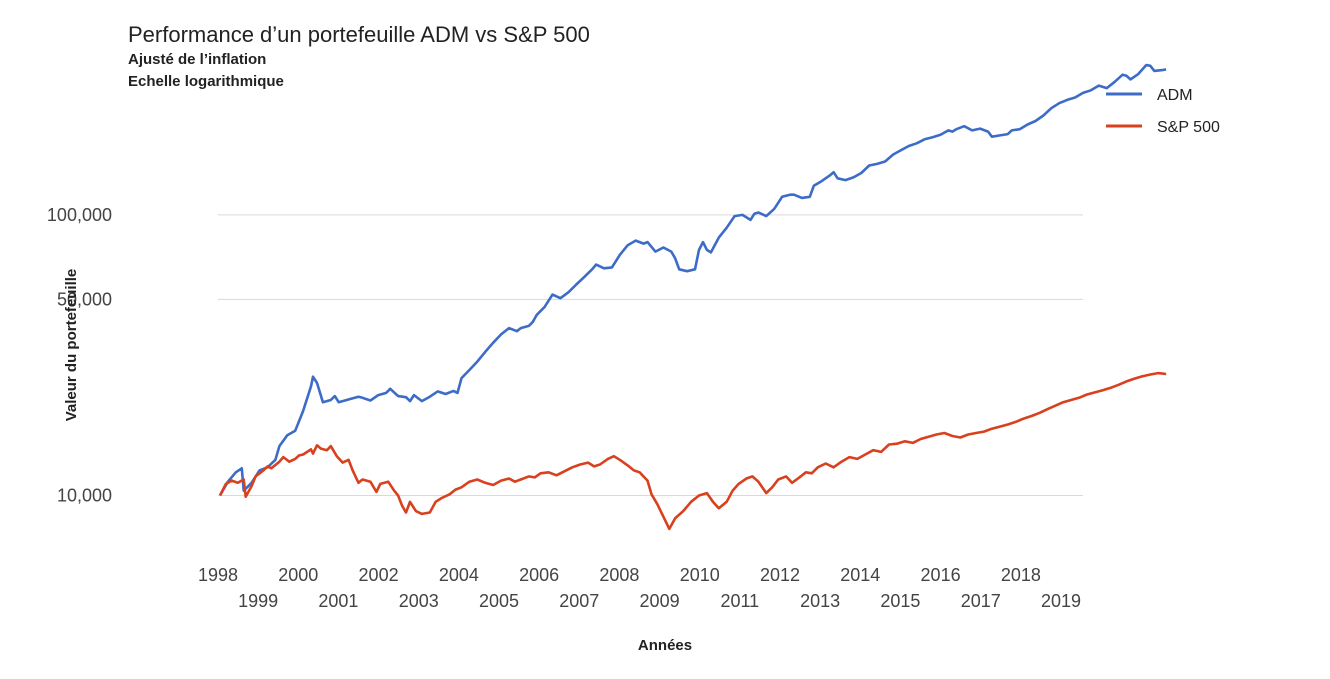 The height and width of the screenshot is (679, 1330). I want to click on x-tick-label: 2013, so click(820, 601).